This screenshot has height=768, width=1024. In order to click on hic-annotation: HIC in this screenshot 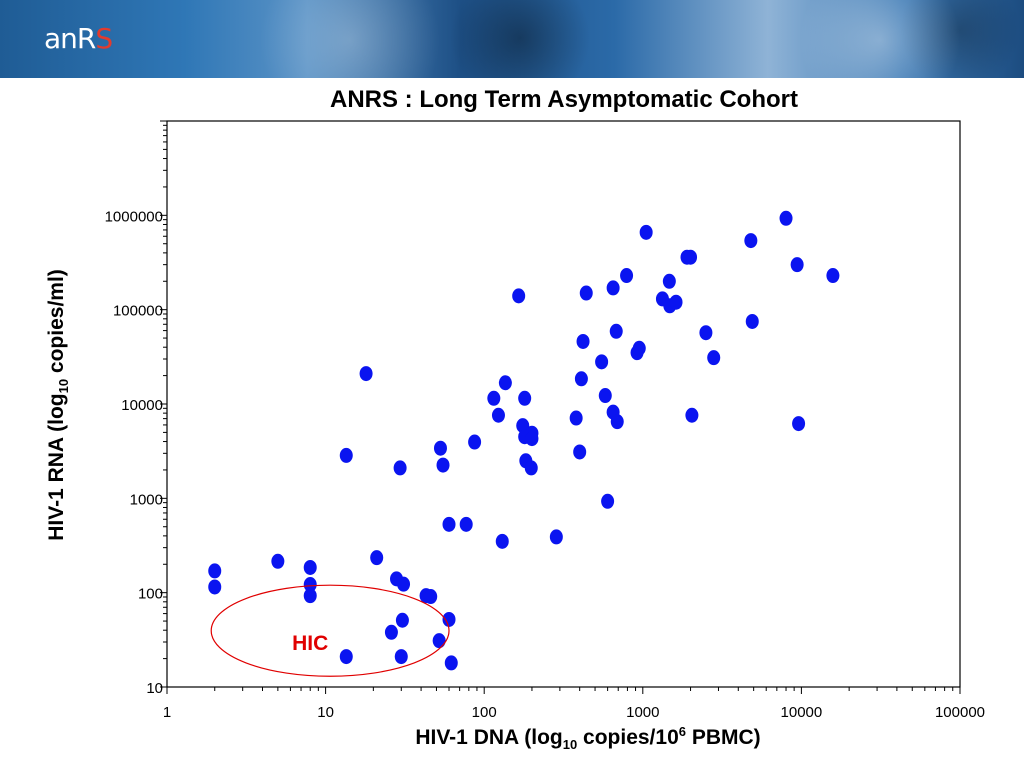, I will do `click(330, 630)`.